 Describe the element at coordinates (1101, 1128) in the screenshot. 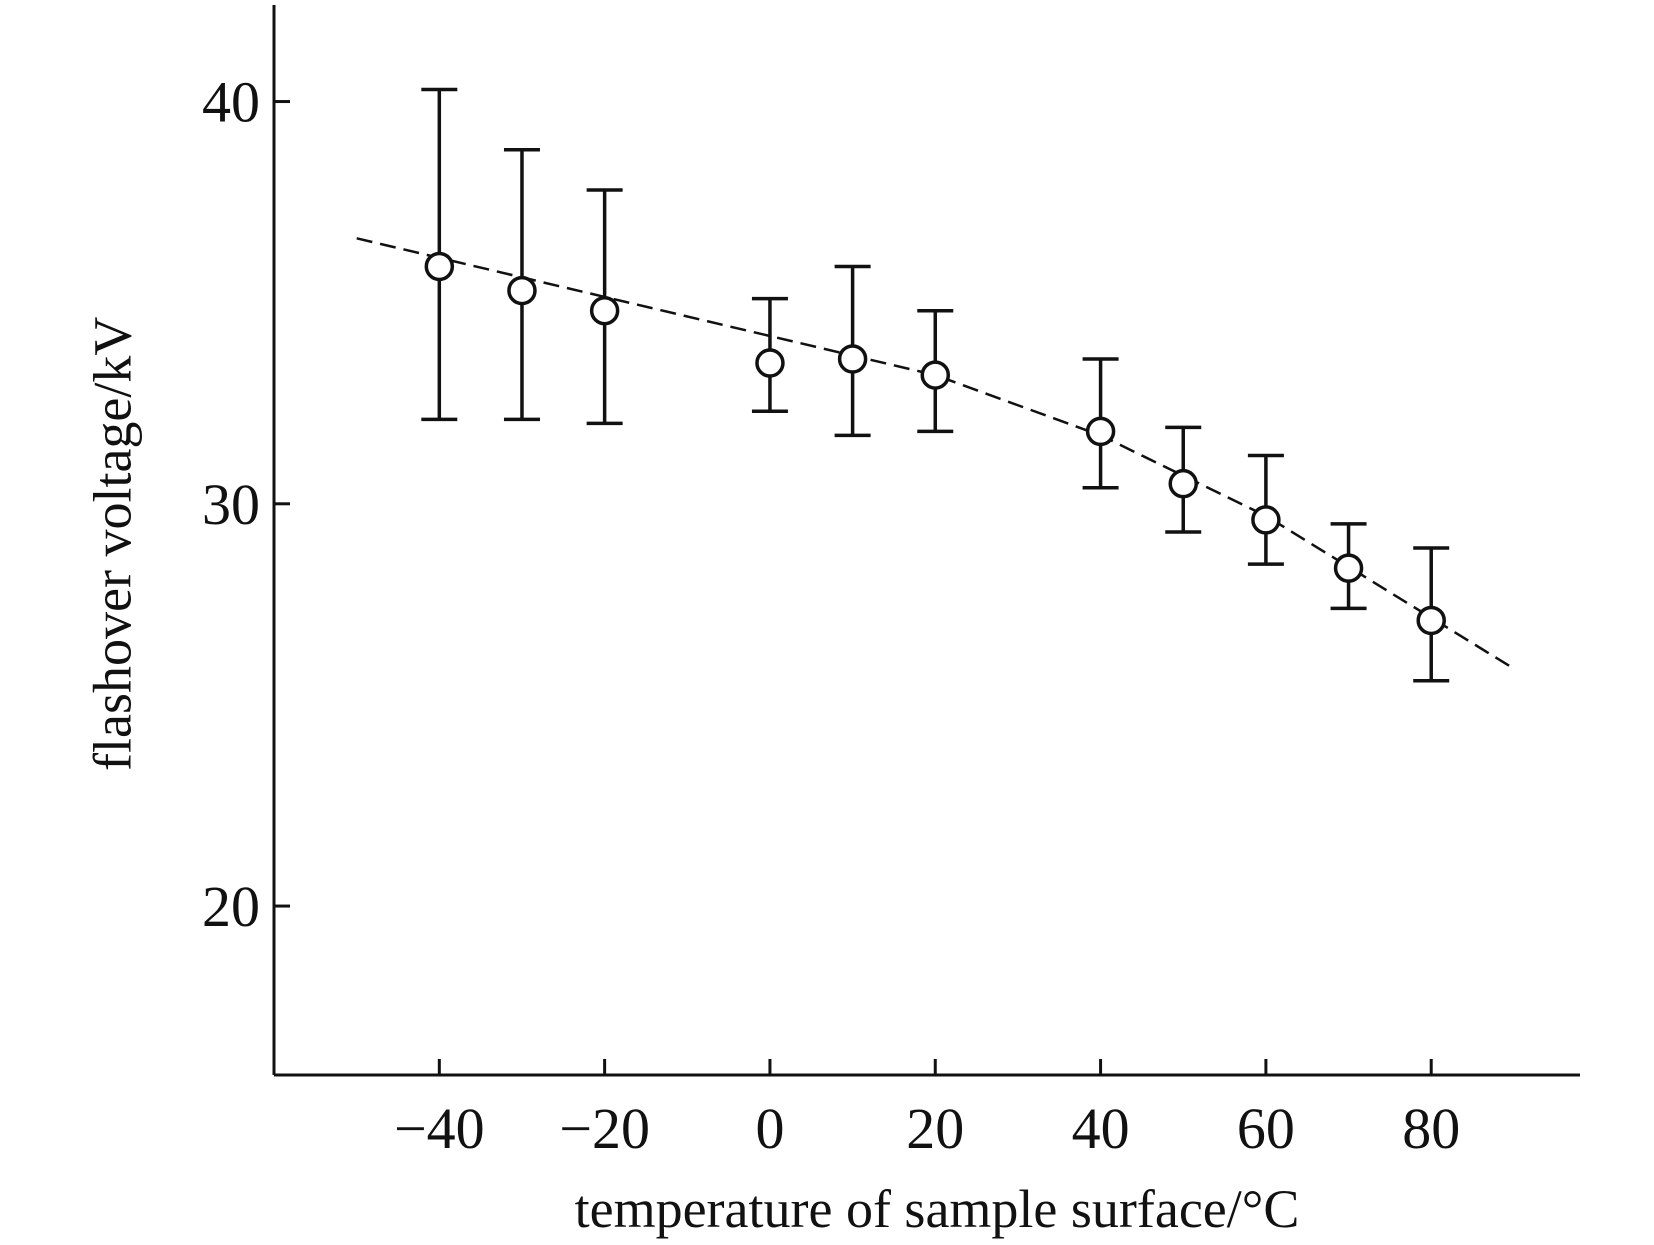

I see `x-tick-label: 40` at that location.